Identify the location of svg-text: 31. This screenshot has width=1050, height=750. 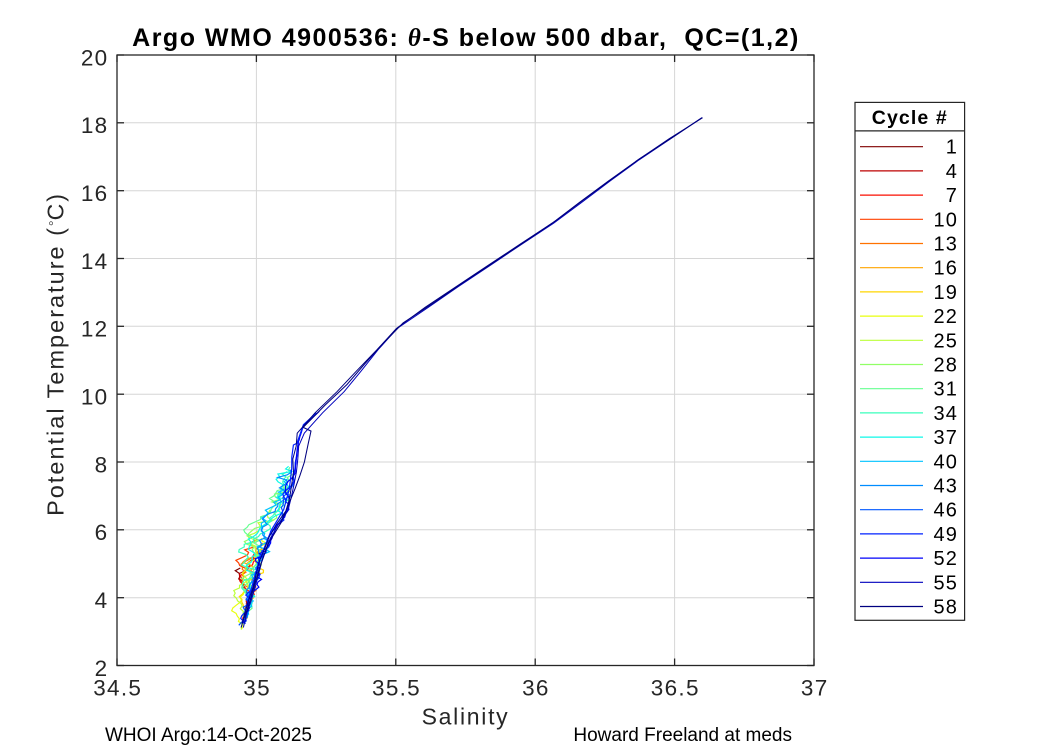
(946, 390).